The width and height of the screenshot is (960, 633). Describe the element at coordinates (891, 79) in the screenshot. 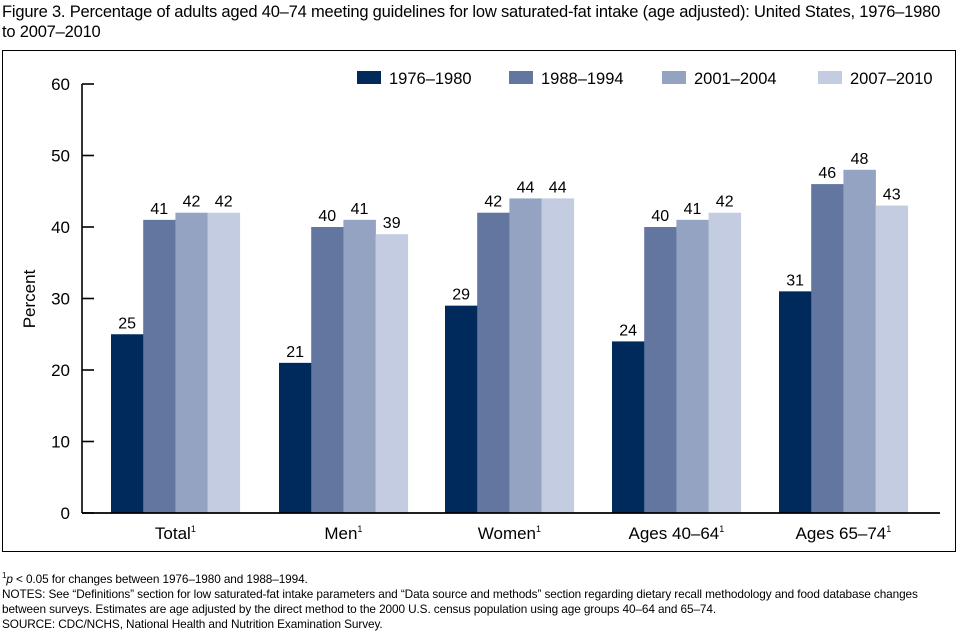

I see `legend-label: 2007–2010` at that location.